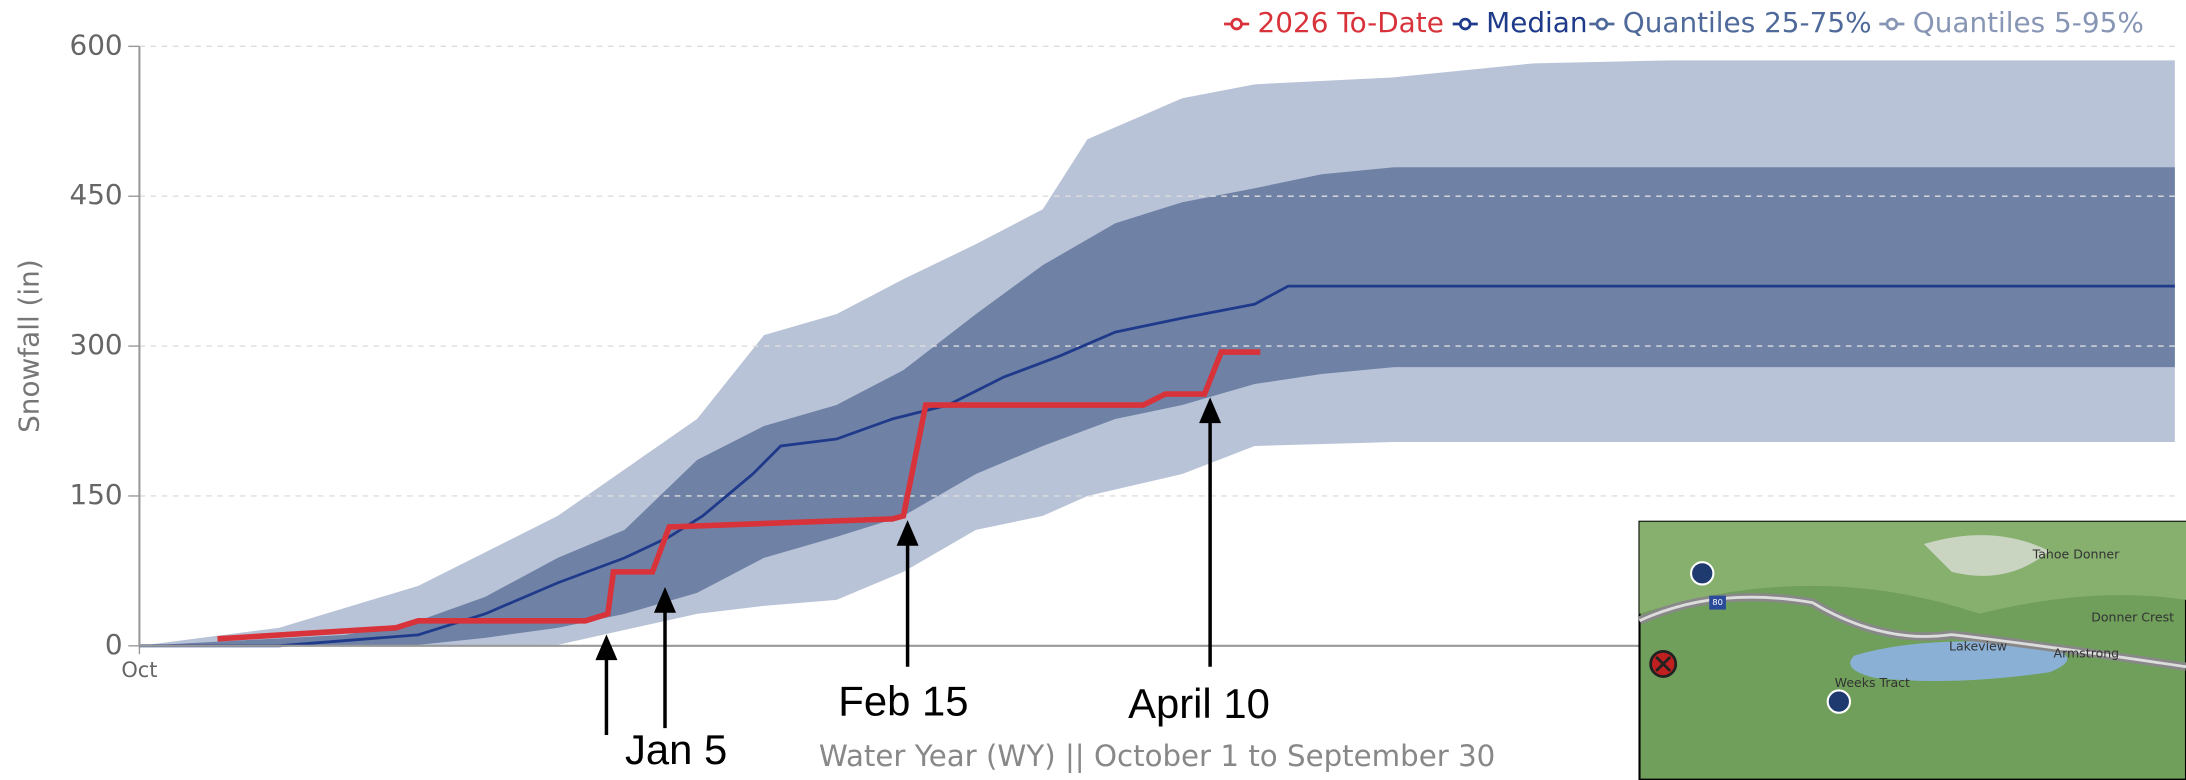 This screenshot has width=2186, height=780. What do you see at coordinates (2132, 616) in the screenshot?
I see `map-label: Donner Crest` at bounding box center [2132, 616].